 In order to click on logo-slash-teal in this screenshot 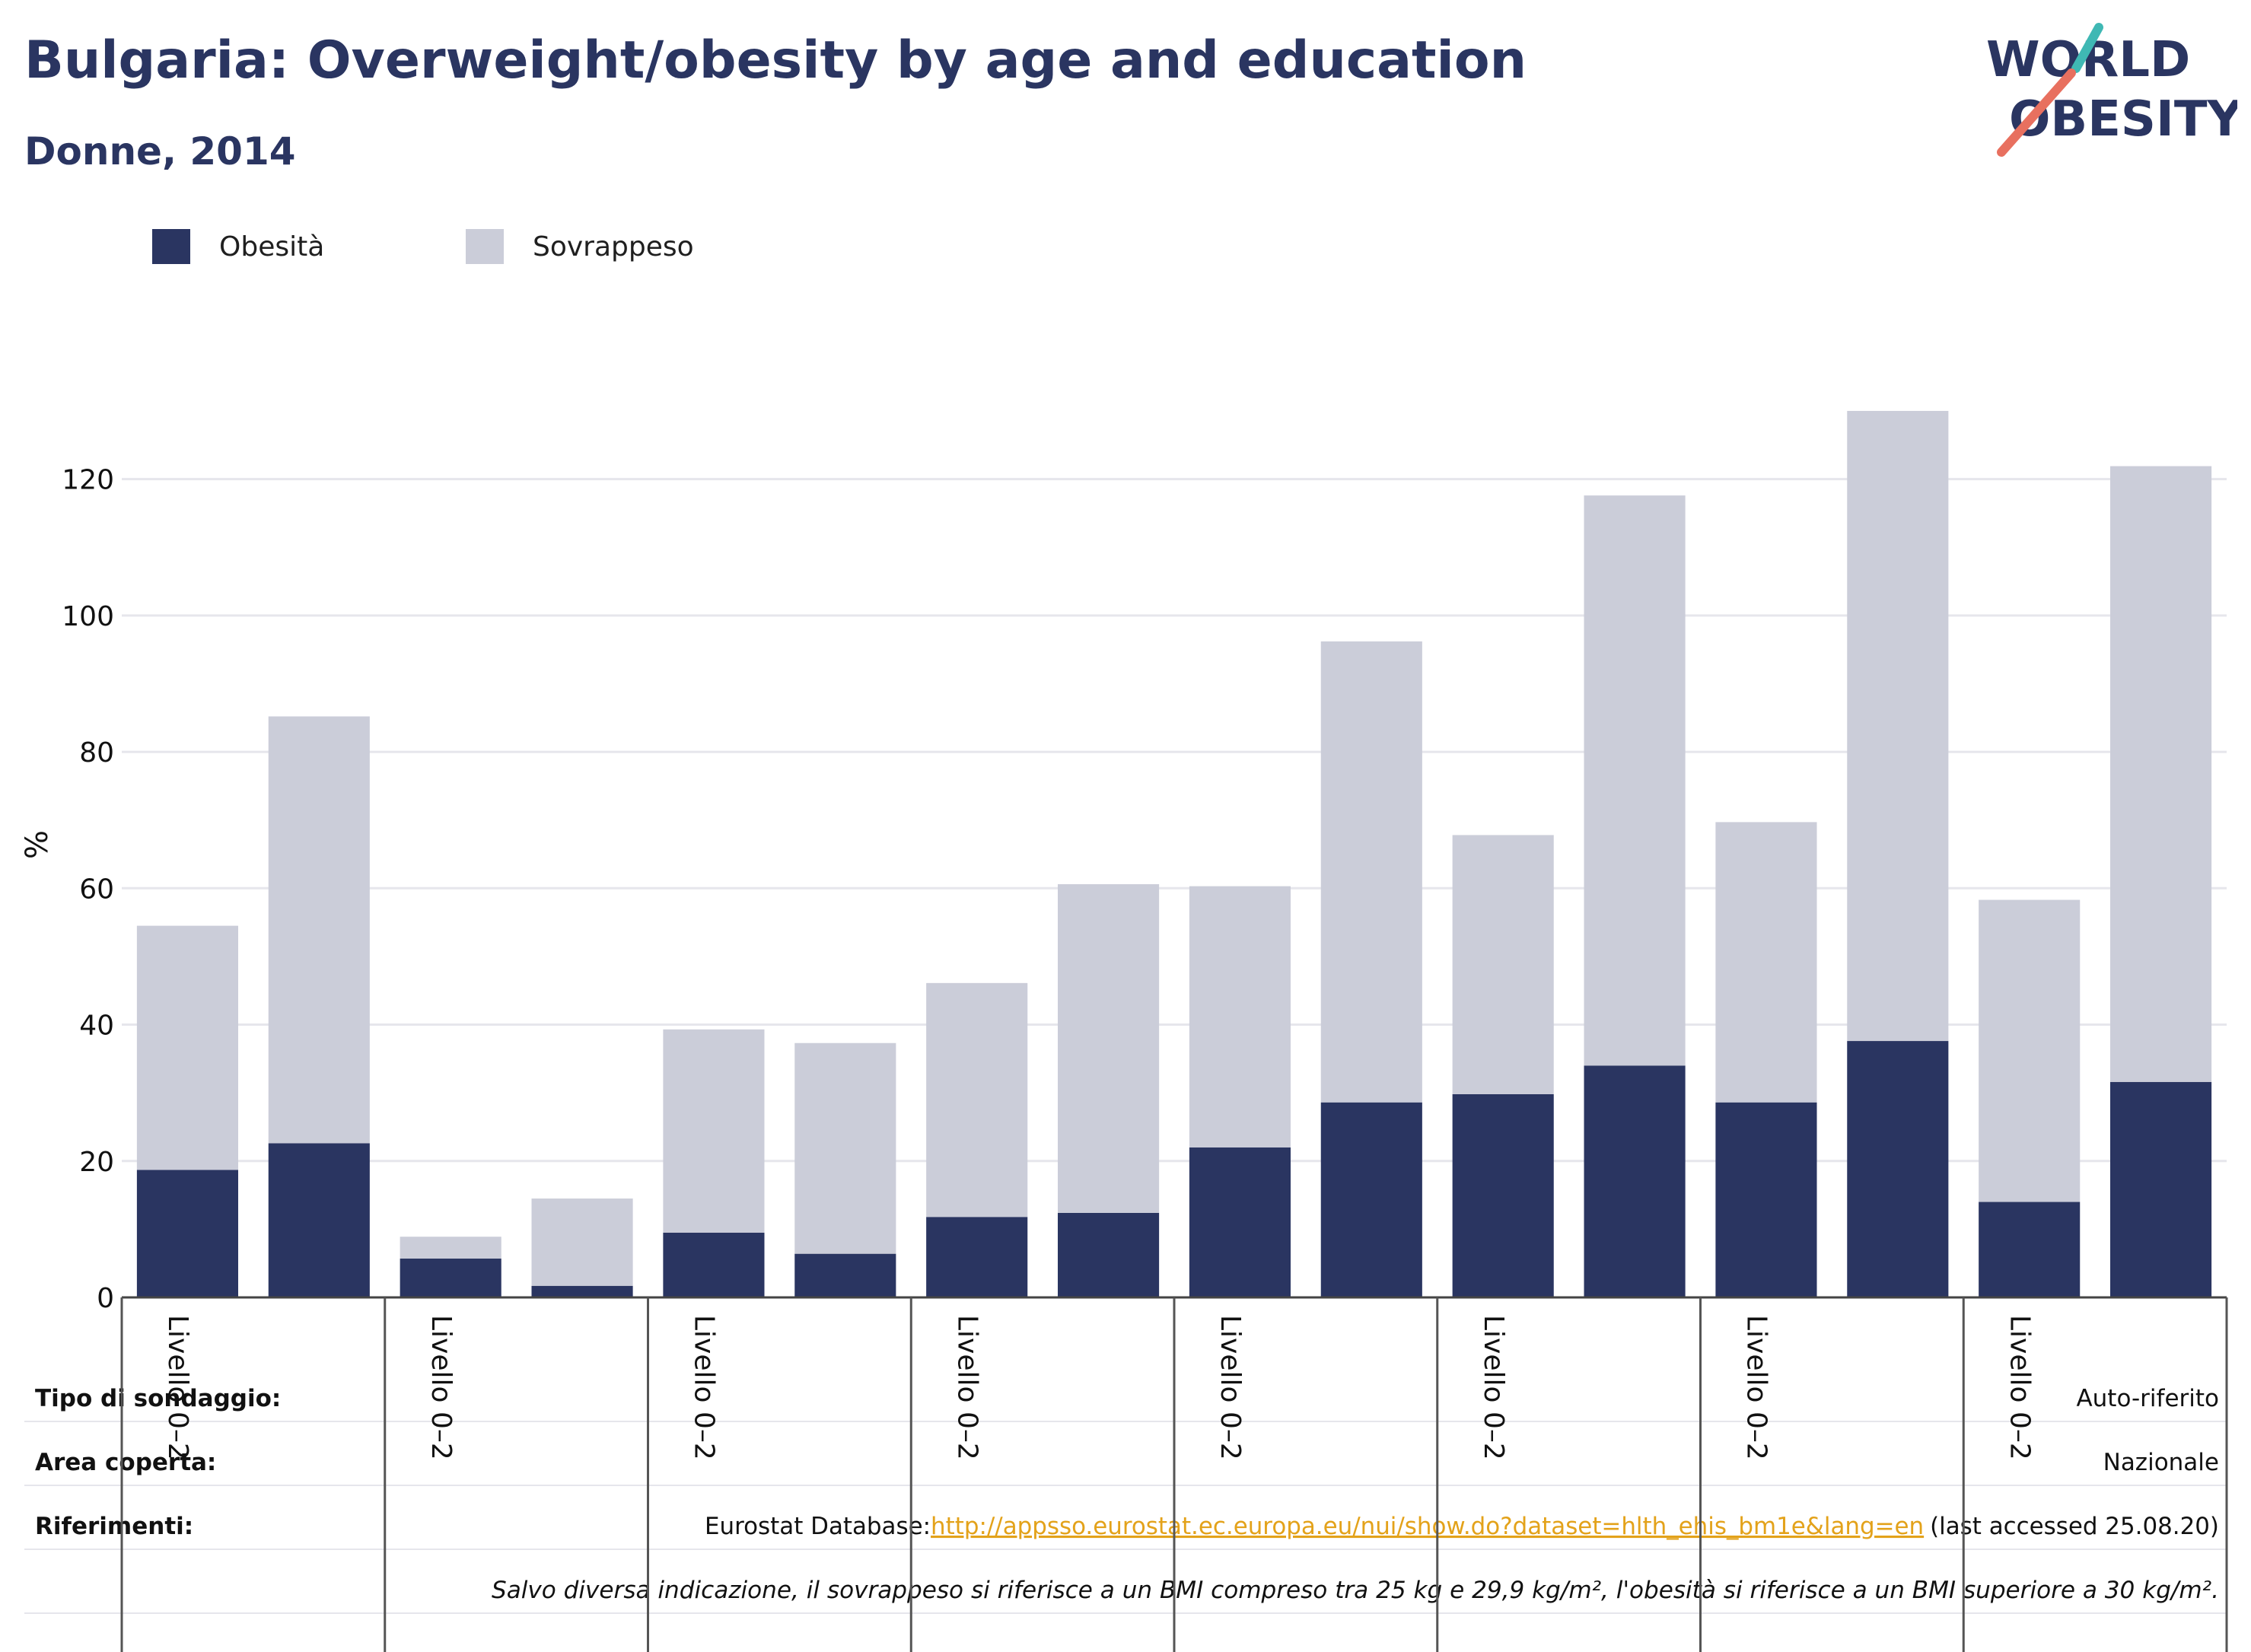, I will do `click(2087, 48)`.